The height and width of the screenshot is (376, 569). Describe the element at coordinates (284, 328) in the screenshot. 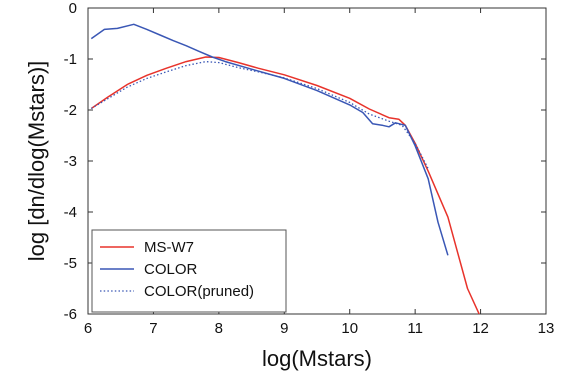

I see `x-tick-label: 9` at that location.